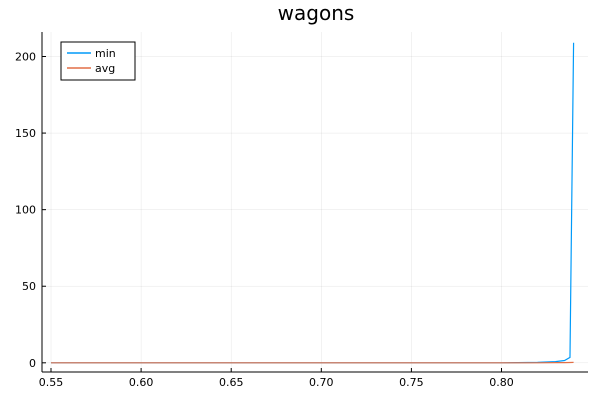 The height and width of the screenshot is (400, 600). Describe the element at coordinates (141, 382) in the screenshot. I see `x-tick-label: 0.60` at that location.